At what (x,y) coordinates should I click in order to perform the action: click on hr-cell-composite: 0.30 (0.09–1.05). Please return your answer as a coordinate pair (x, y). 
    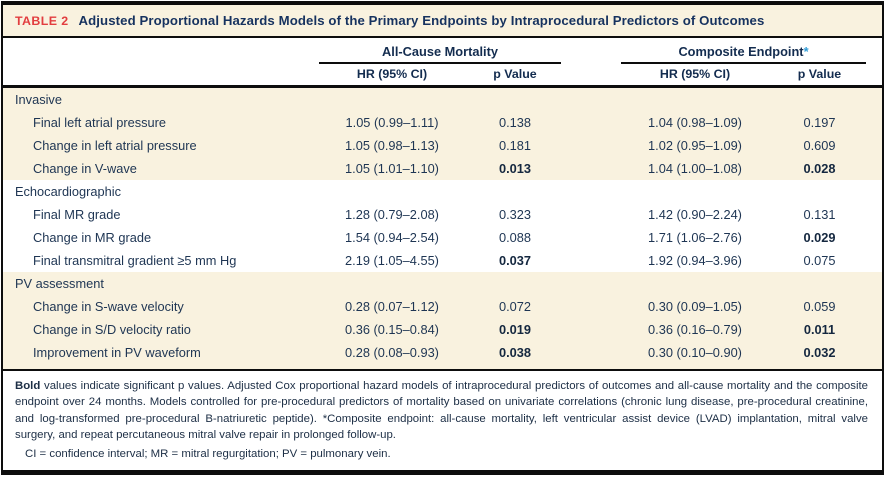
    Looking at the image, I should click on (695, 306).